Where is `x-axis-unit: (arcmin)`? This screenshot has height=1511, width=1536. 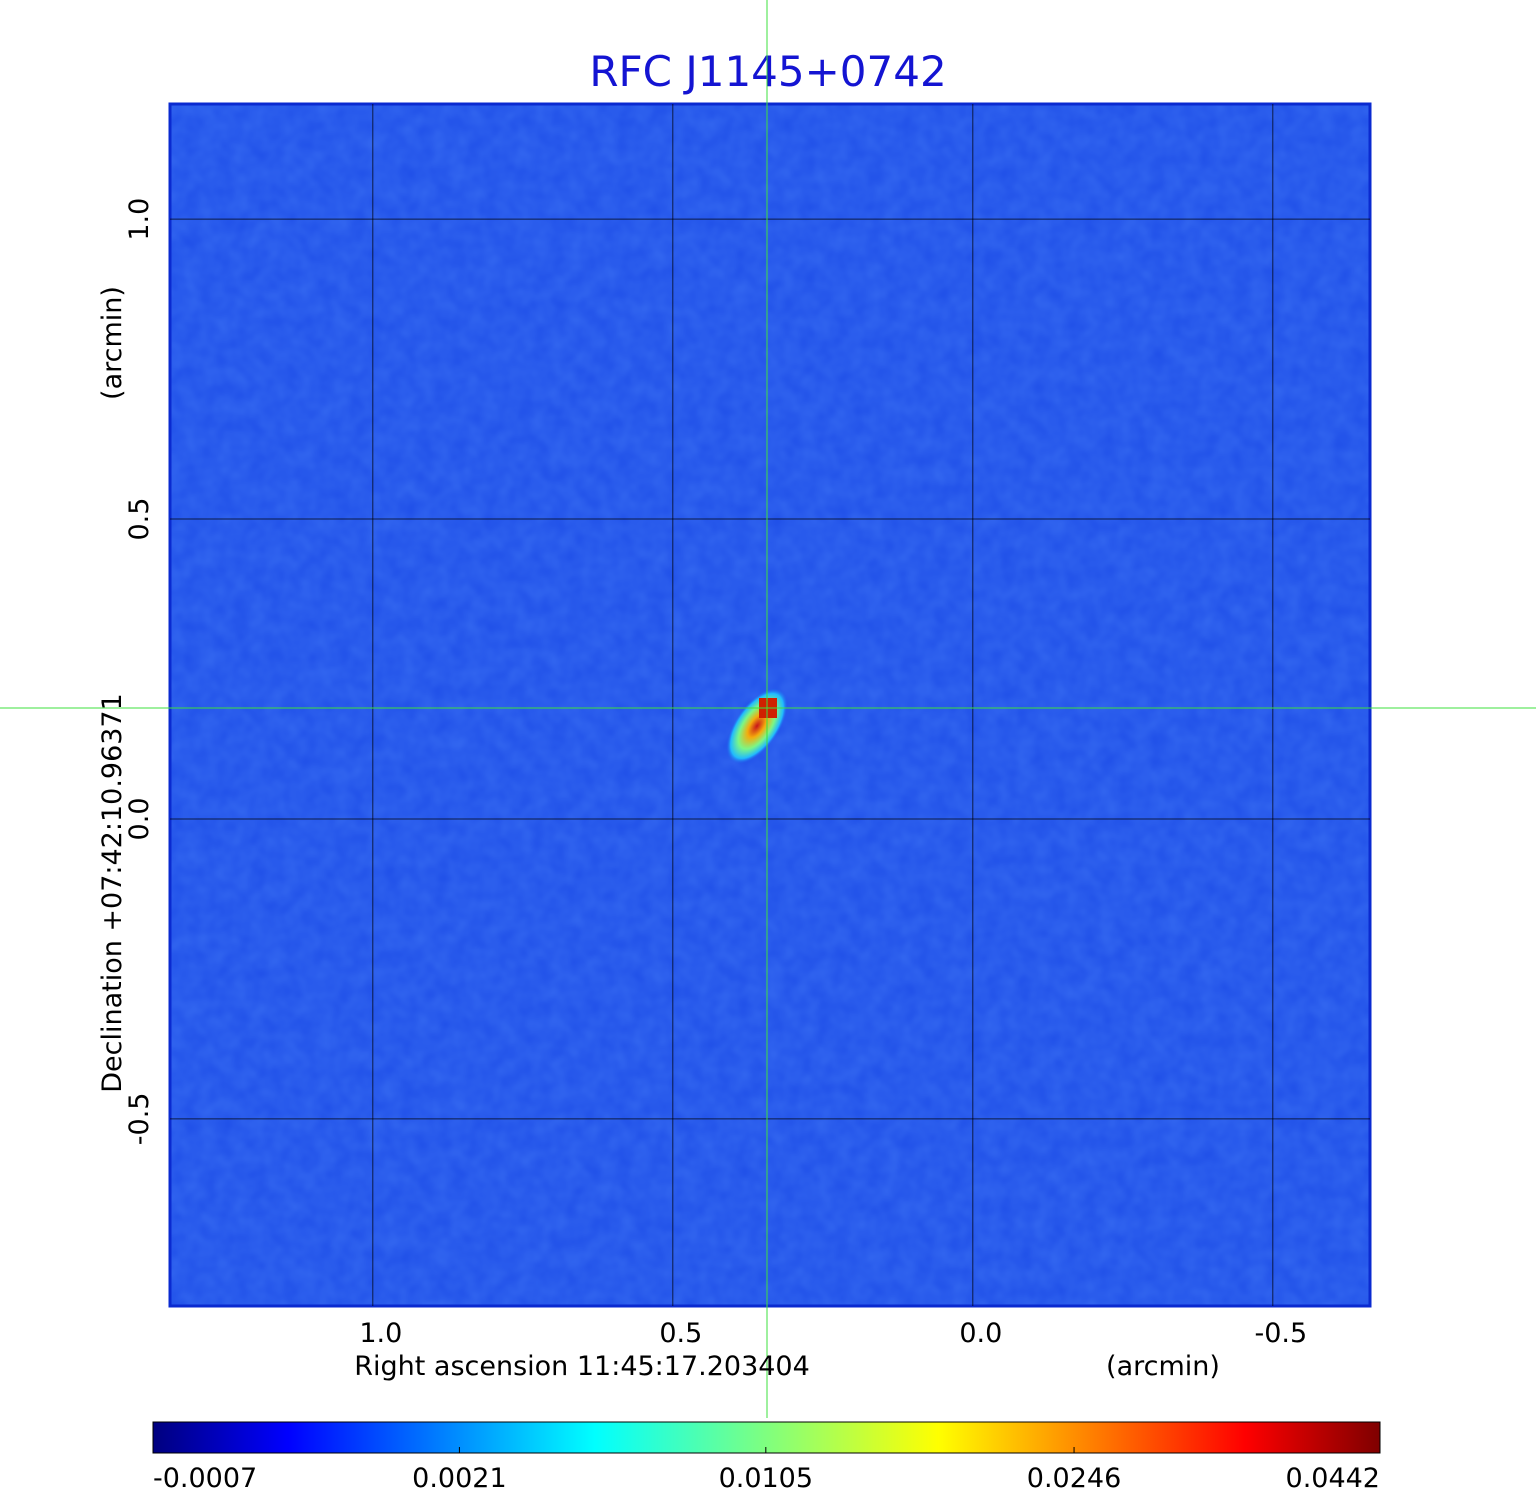 x-axis-unit: (arcmin) is located at coordinates (1163, 1366).